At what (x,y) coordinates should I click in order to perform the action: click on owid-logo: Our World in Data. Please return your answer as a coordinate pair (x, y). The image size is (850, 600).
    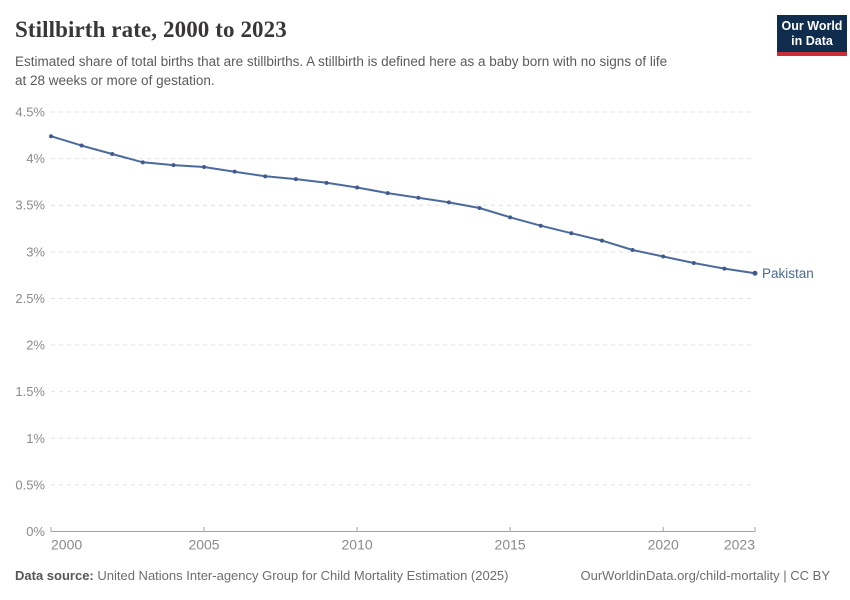
    Looking at the image, I should click on (812, 35).